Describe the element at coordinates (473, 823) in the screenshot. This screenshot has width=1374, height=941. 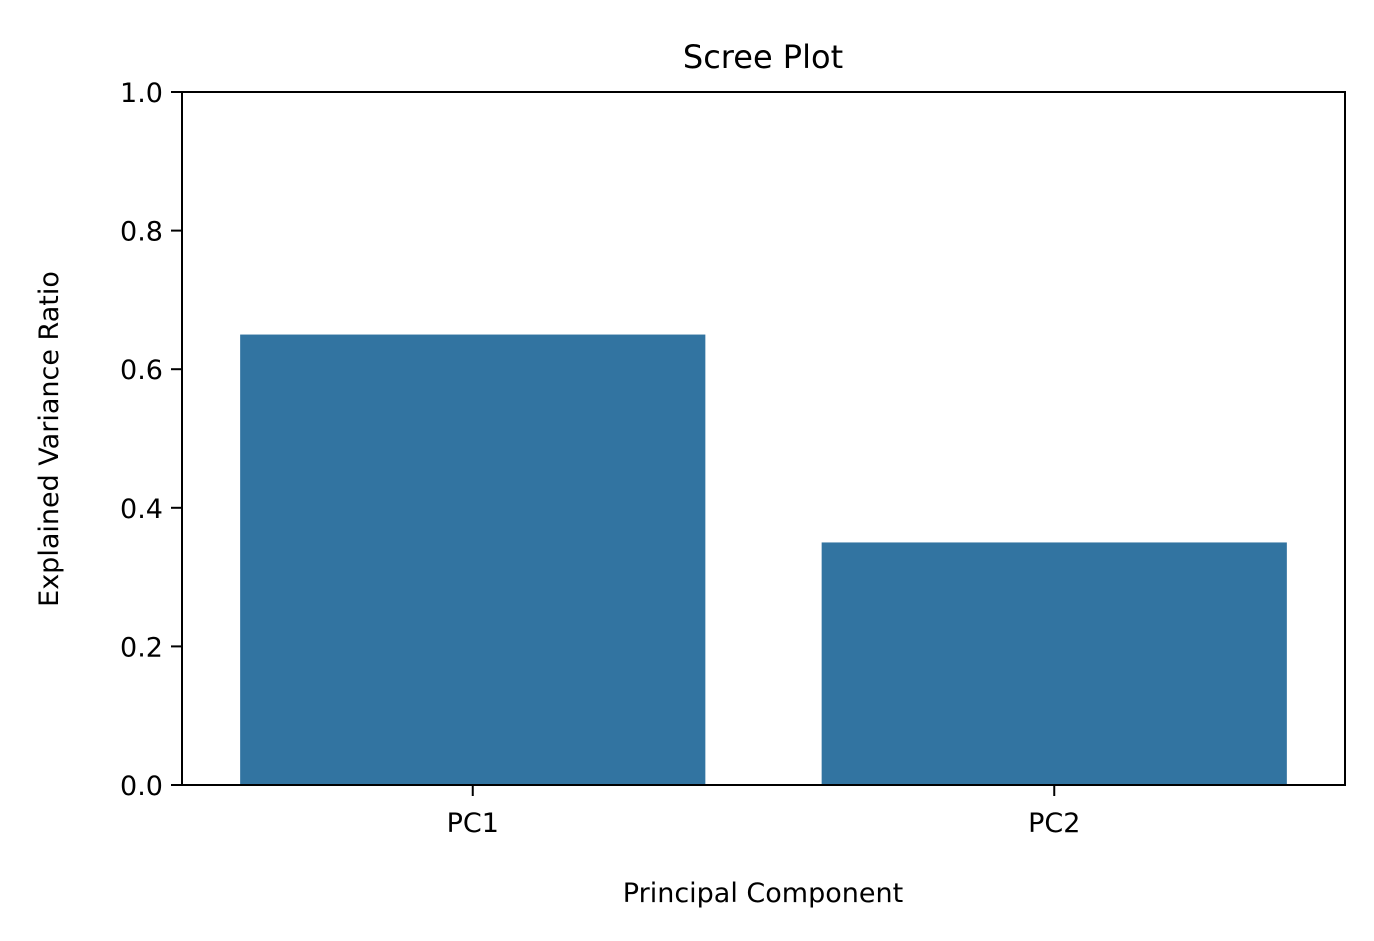
I see `x-tick-label: PC1` at that location.